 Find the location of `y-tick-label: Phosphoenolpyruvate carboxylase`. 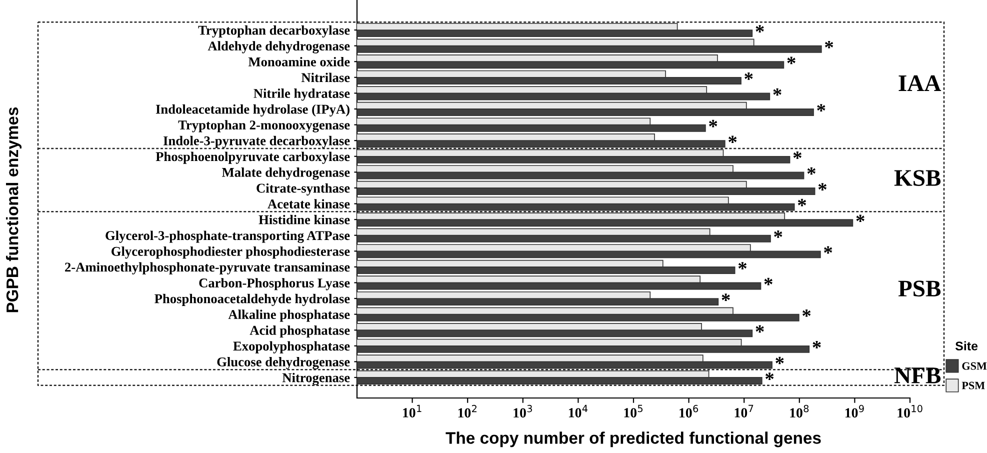

y-tick-label: Phosphoenolpyruvate carboxylase is located at coordinates (253, 158).